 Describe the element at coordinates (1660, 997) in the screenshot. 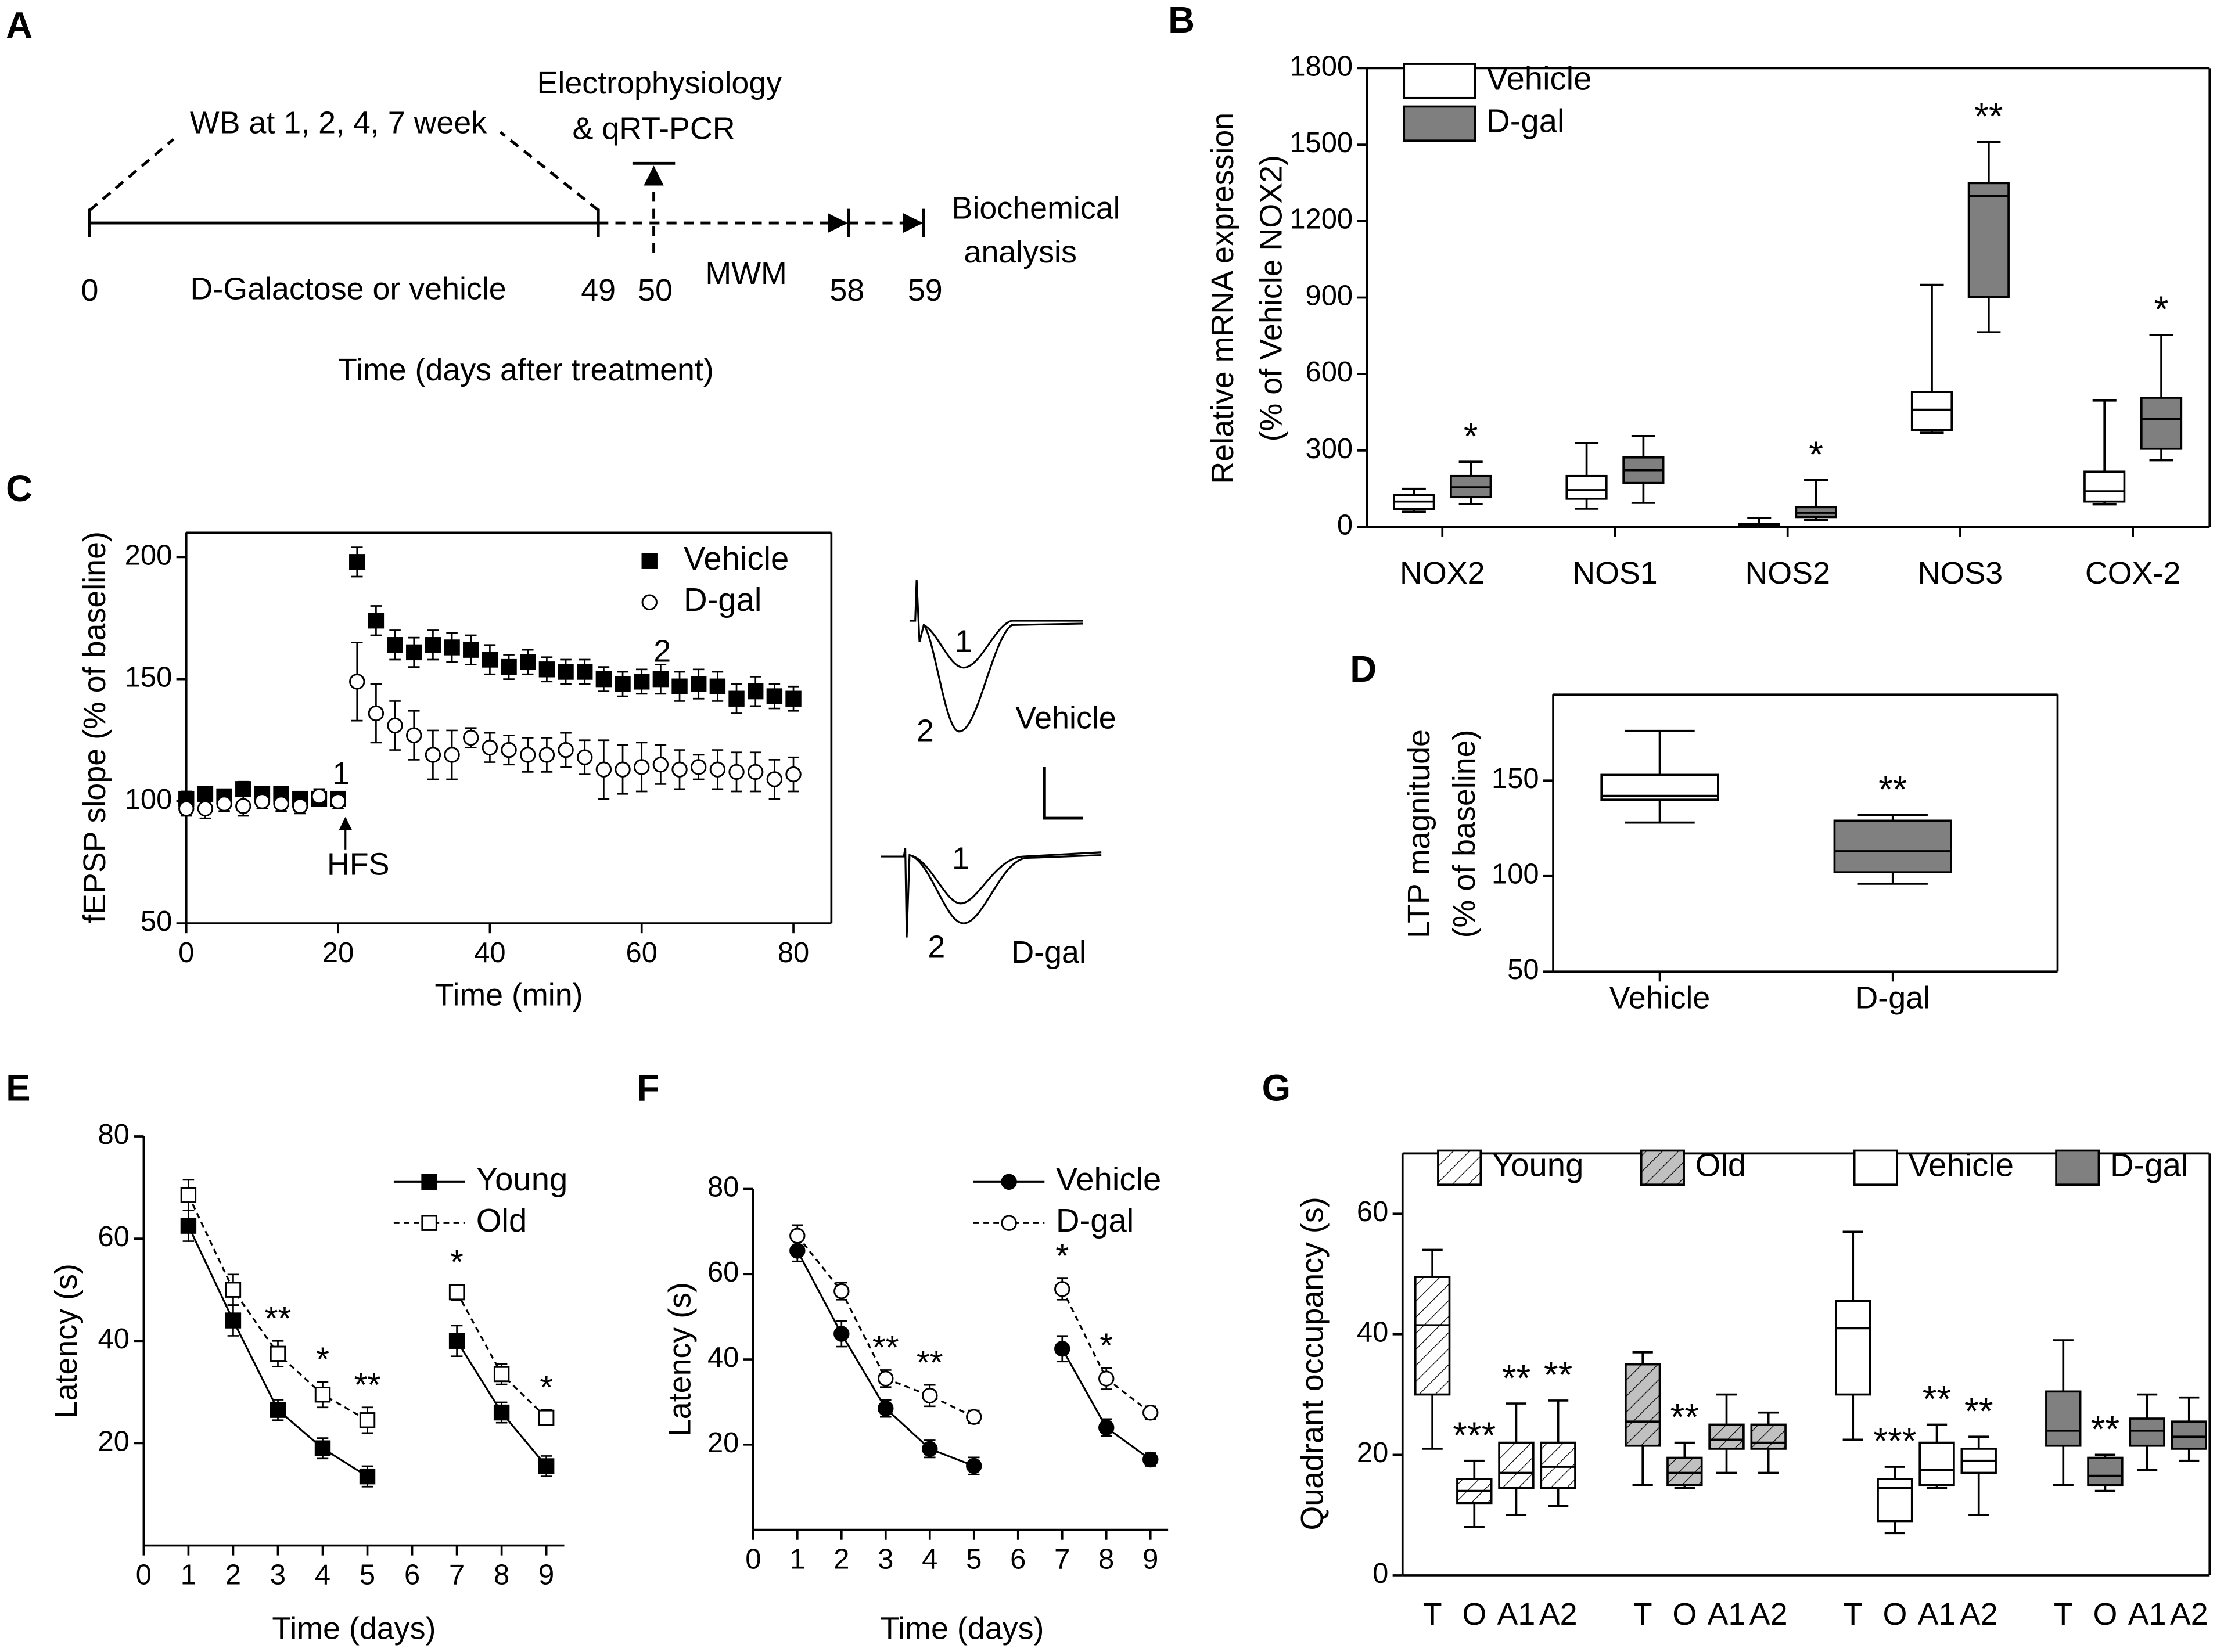

I see `x-tick-label: Vehicle` at that location.